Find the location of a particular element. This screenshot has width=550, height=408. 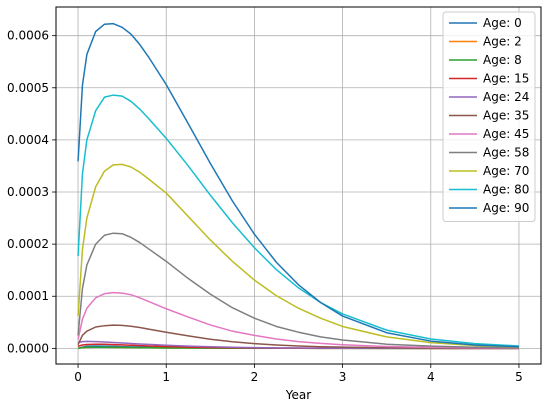

y-tick-label: 0.0006 is located at coordinates (28, 36).